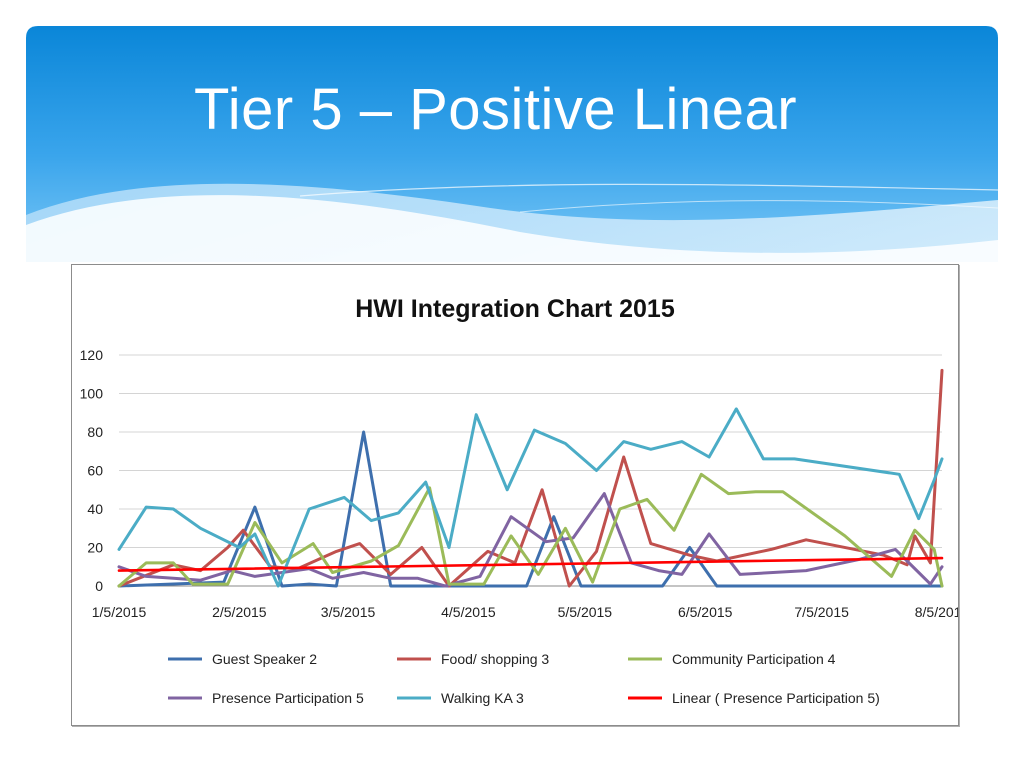  What do you see at coordinates (936, 612) in the screenshot?
I see `x-tick-label: 8/5/2015` at bounding box center [936, 612].